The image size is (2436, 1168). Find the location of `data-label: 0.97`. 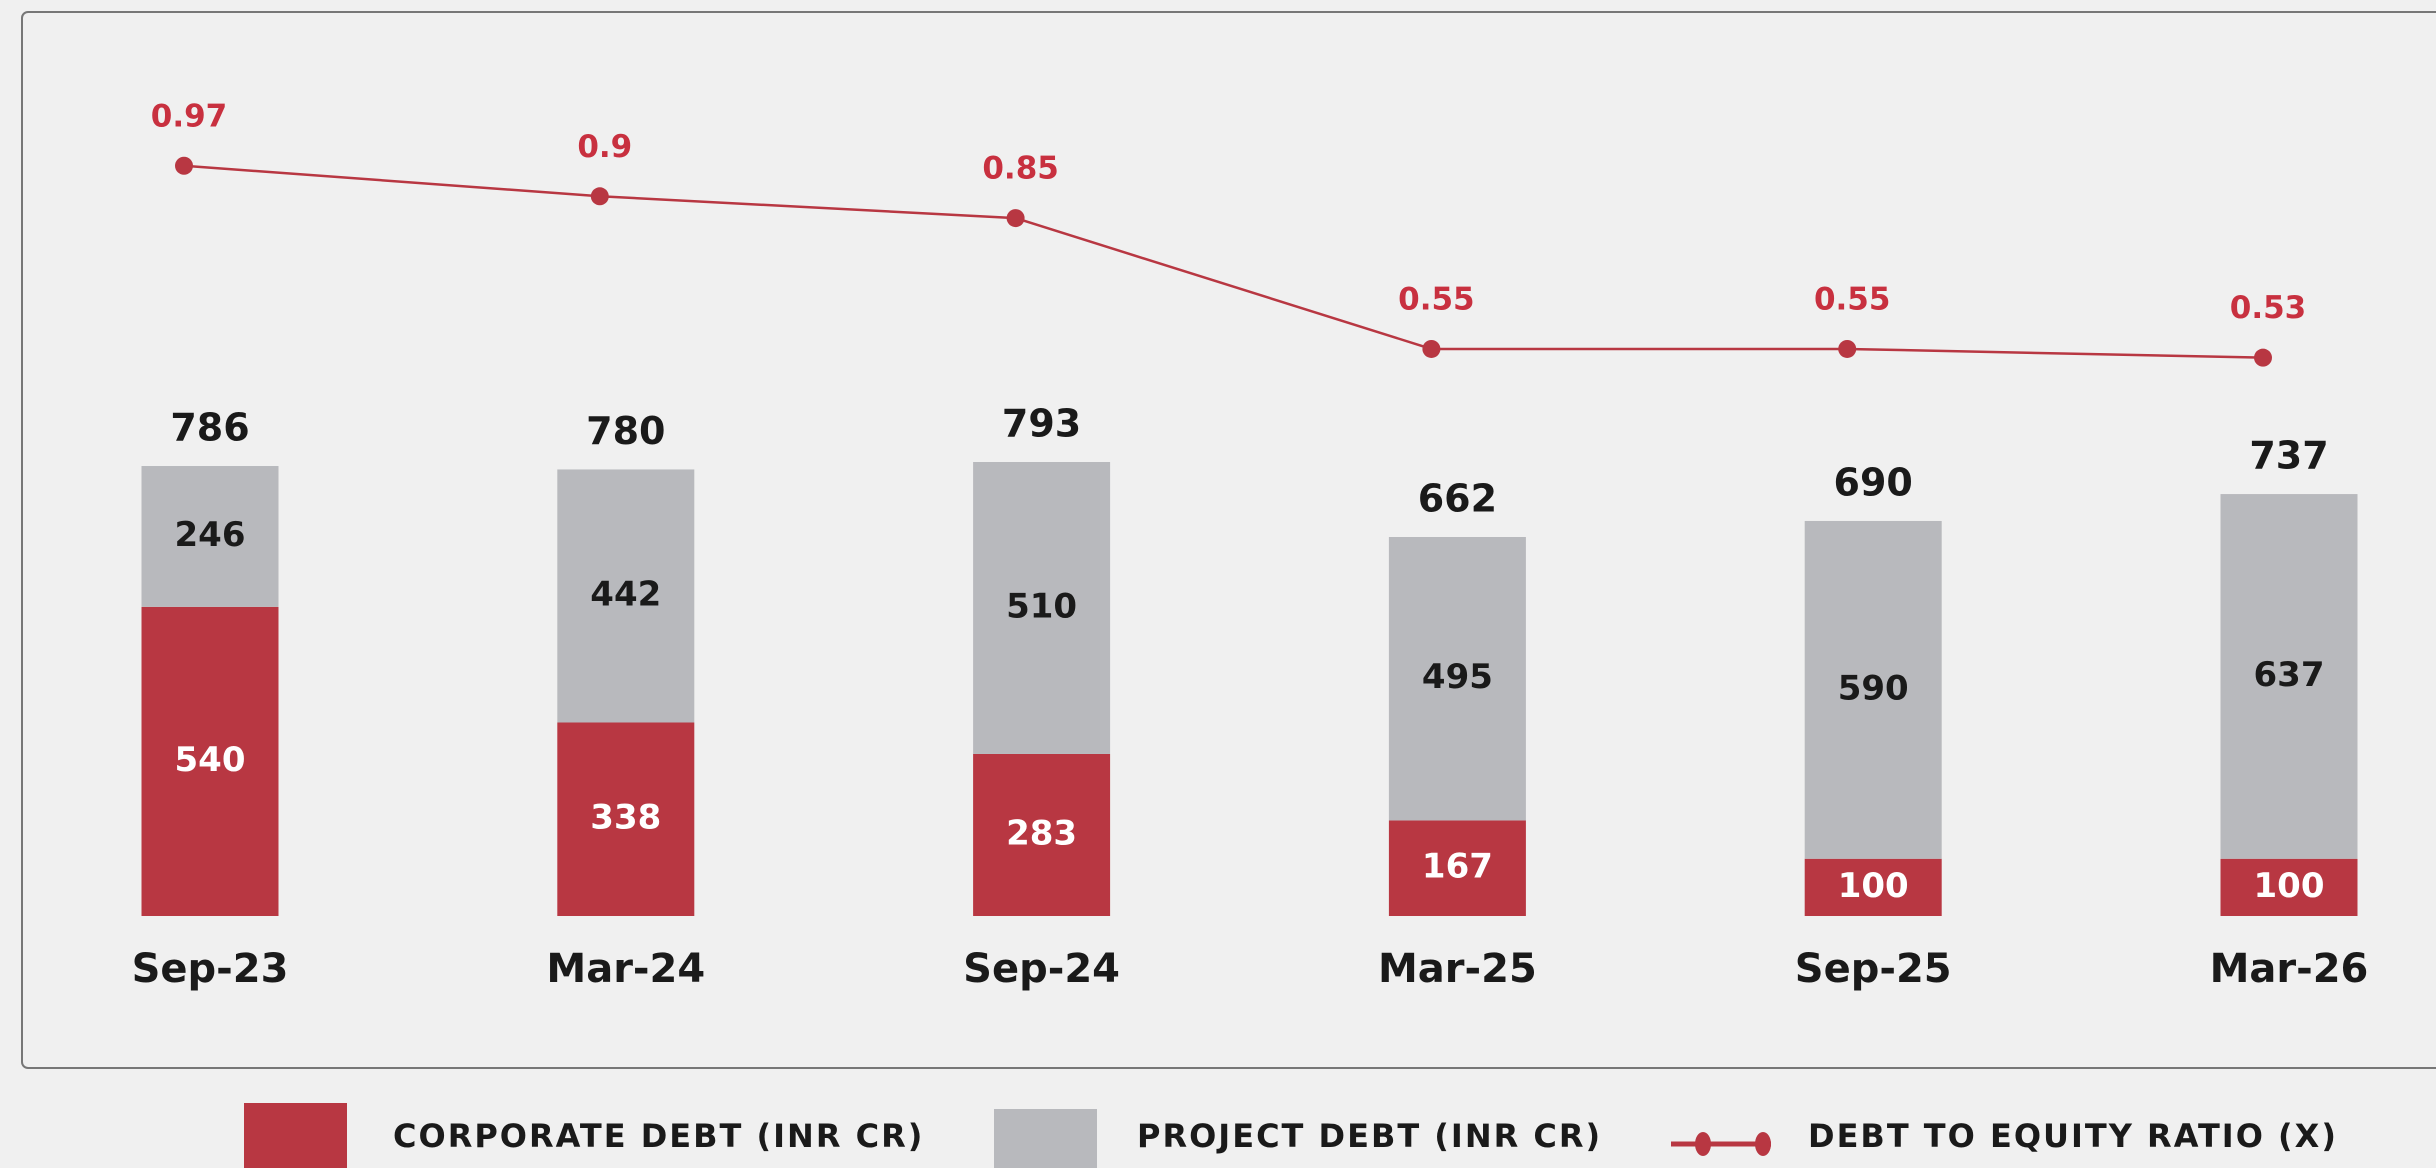

data-label: 0.97 is located at coordinates (189, 116).